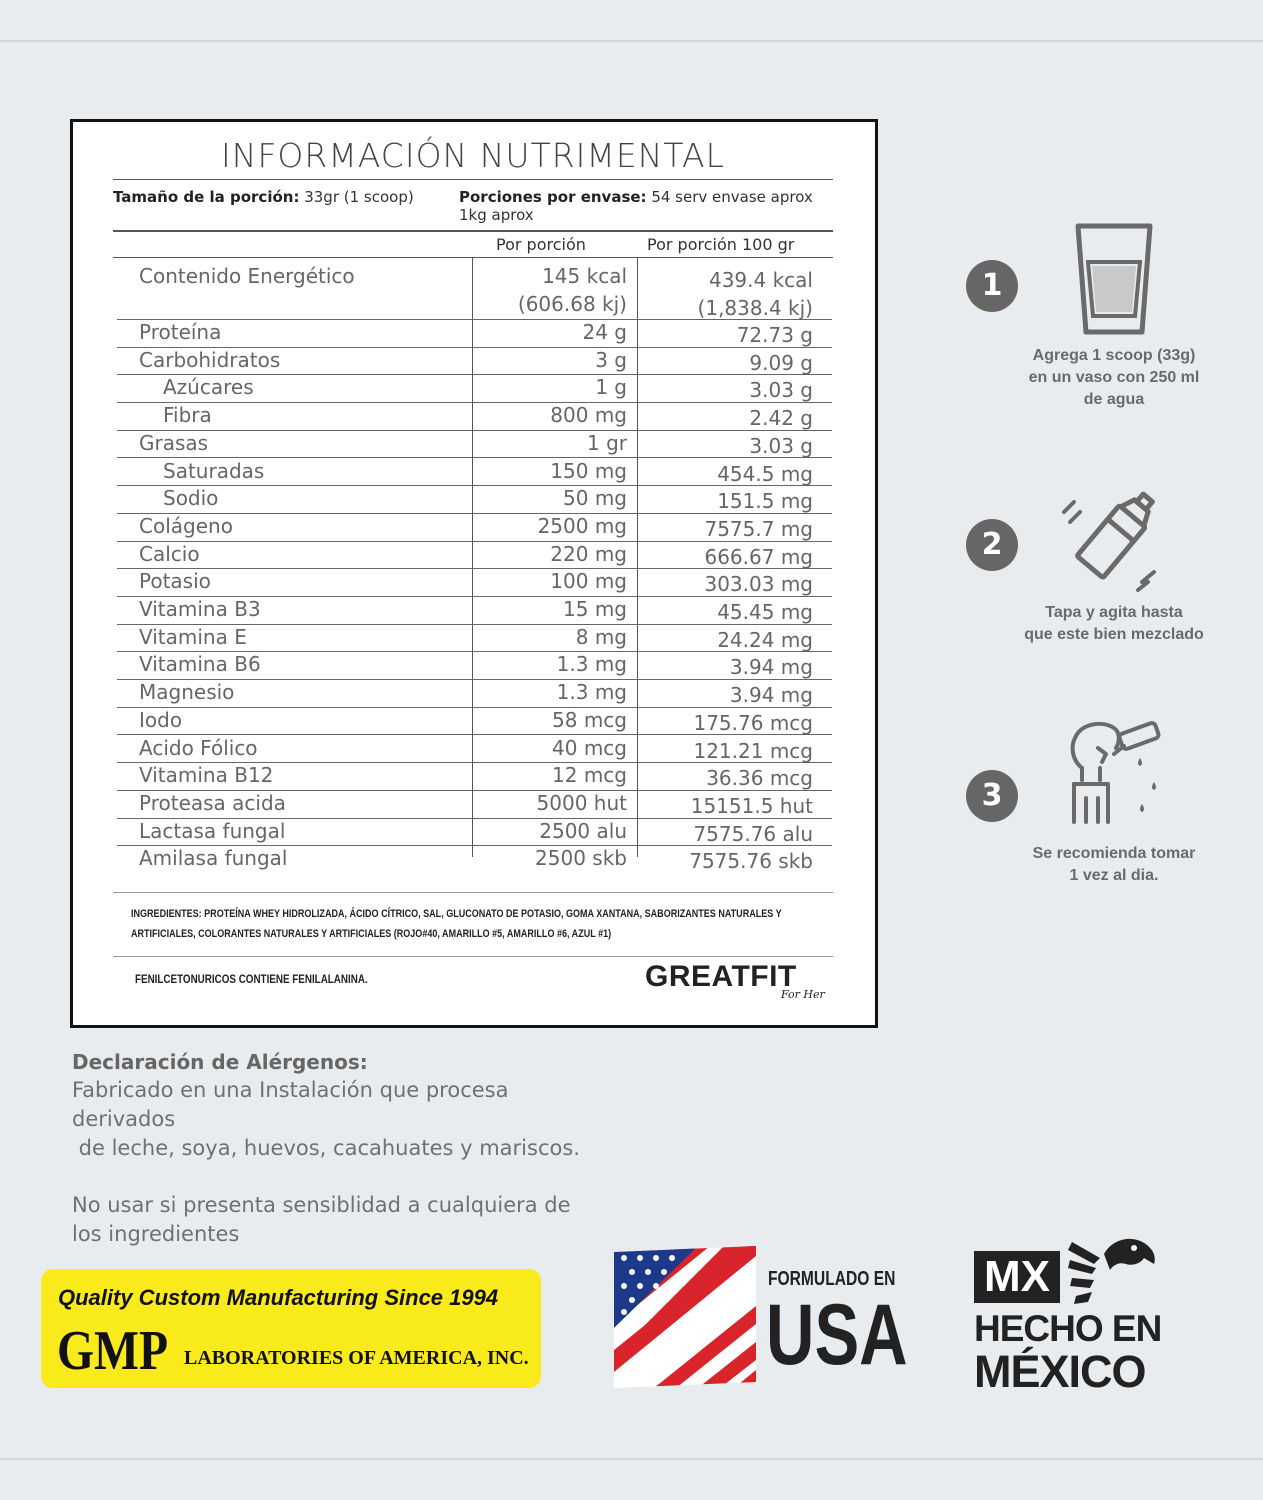  Describe the element at coordinates (581, 858) in the screenshot. I see `per-serving-value: 2500 skb` at that location.